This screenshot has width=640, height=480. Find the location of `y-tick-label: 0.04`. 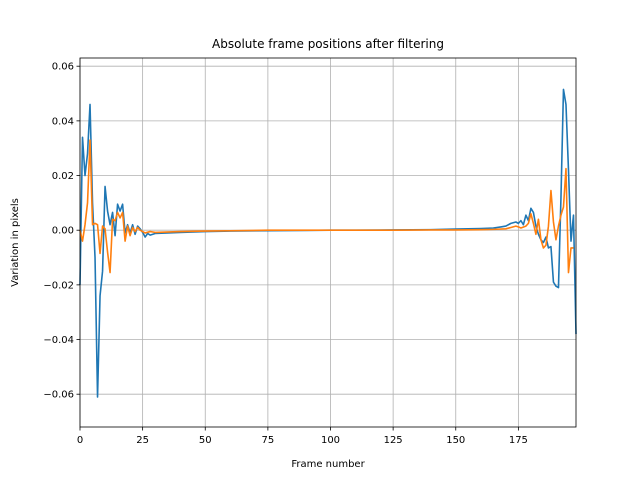

y-tick-label: 0.04 is located at coordinates (63, 121).